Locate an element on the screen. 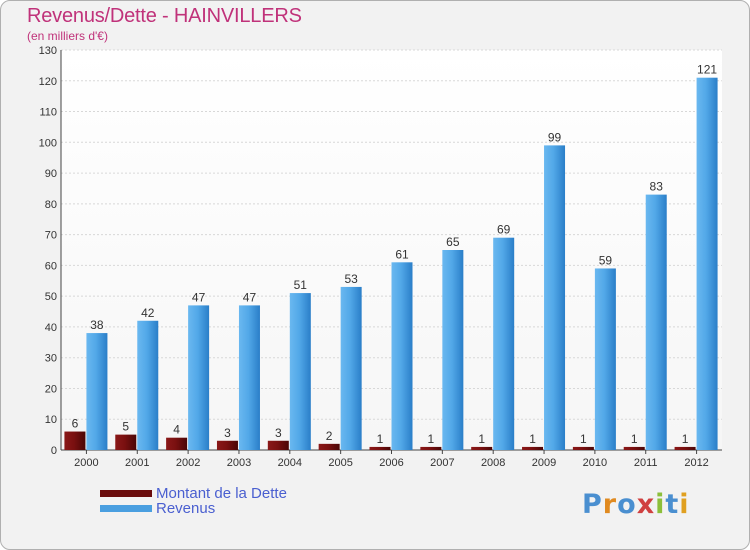 This screenshot has width=750, height=550. logo-letter: t is located at coordinates (672, 504).